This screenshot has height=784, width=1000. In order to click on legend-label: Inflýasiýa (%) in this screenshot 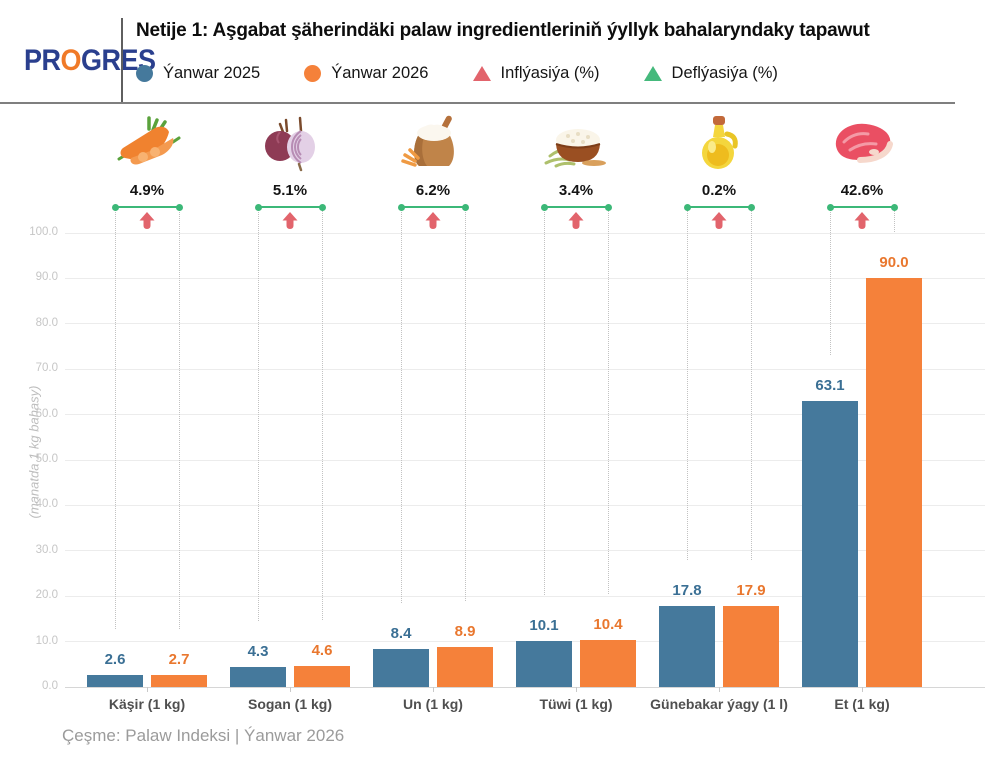, I will do `click(550, 72)`.